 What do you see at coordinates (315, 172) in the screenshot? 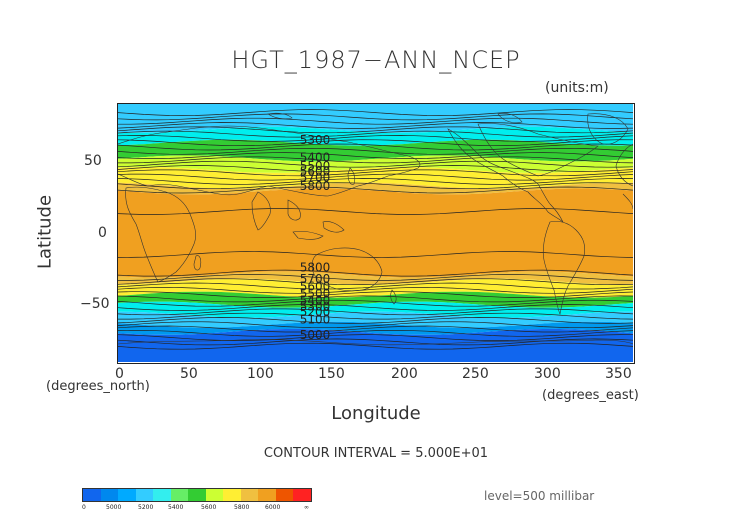
I see `contour-label-3: 5600` at bounding box center [315, 172].